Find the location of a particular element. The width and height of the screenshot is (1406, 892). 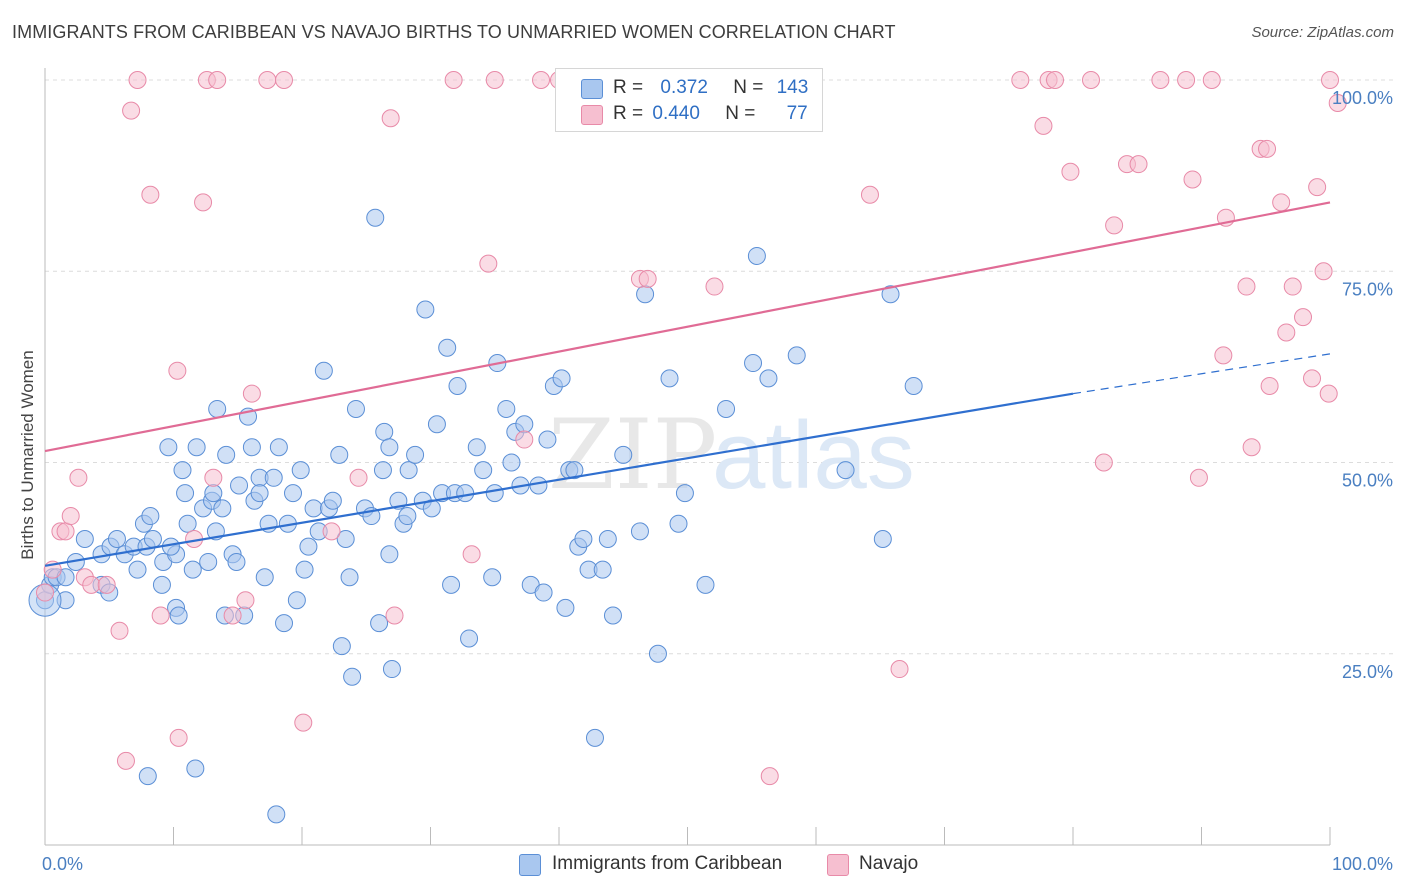

y-tick-label: 50.0% is located at coordinates (1367, 481).